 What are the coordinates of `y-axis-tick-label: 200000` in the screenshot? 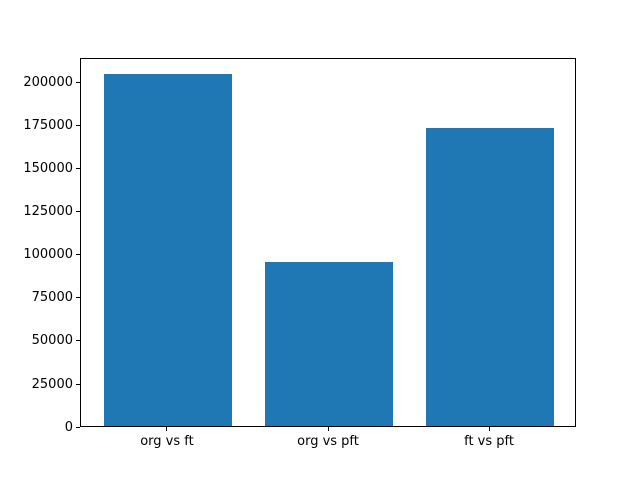 It's located at (48, 82).